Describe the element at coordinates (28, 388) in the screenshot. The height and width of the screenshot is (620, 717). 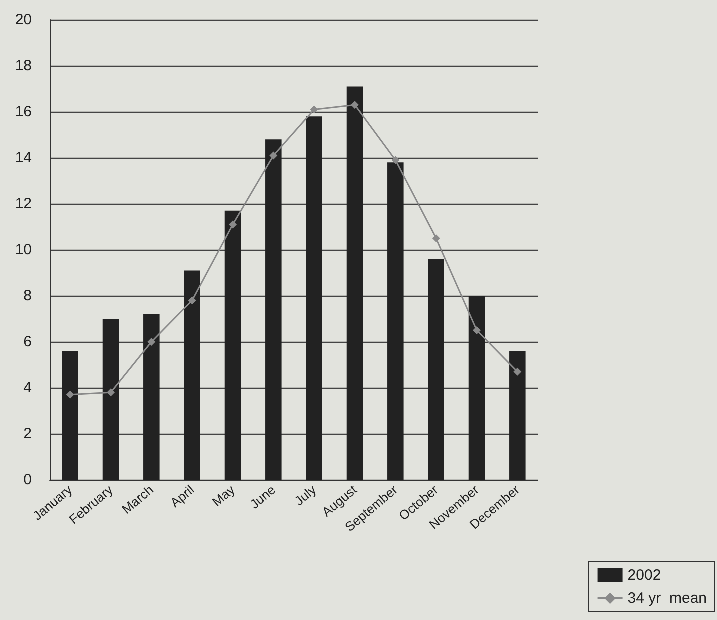
I see `y-tick-label: 4` at that location.